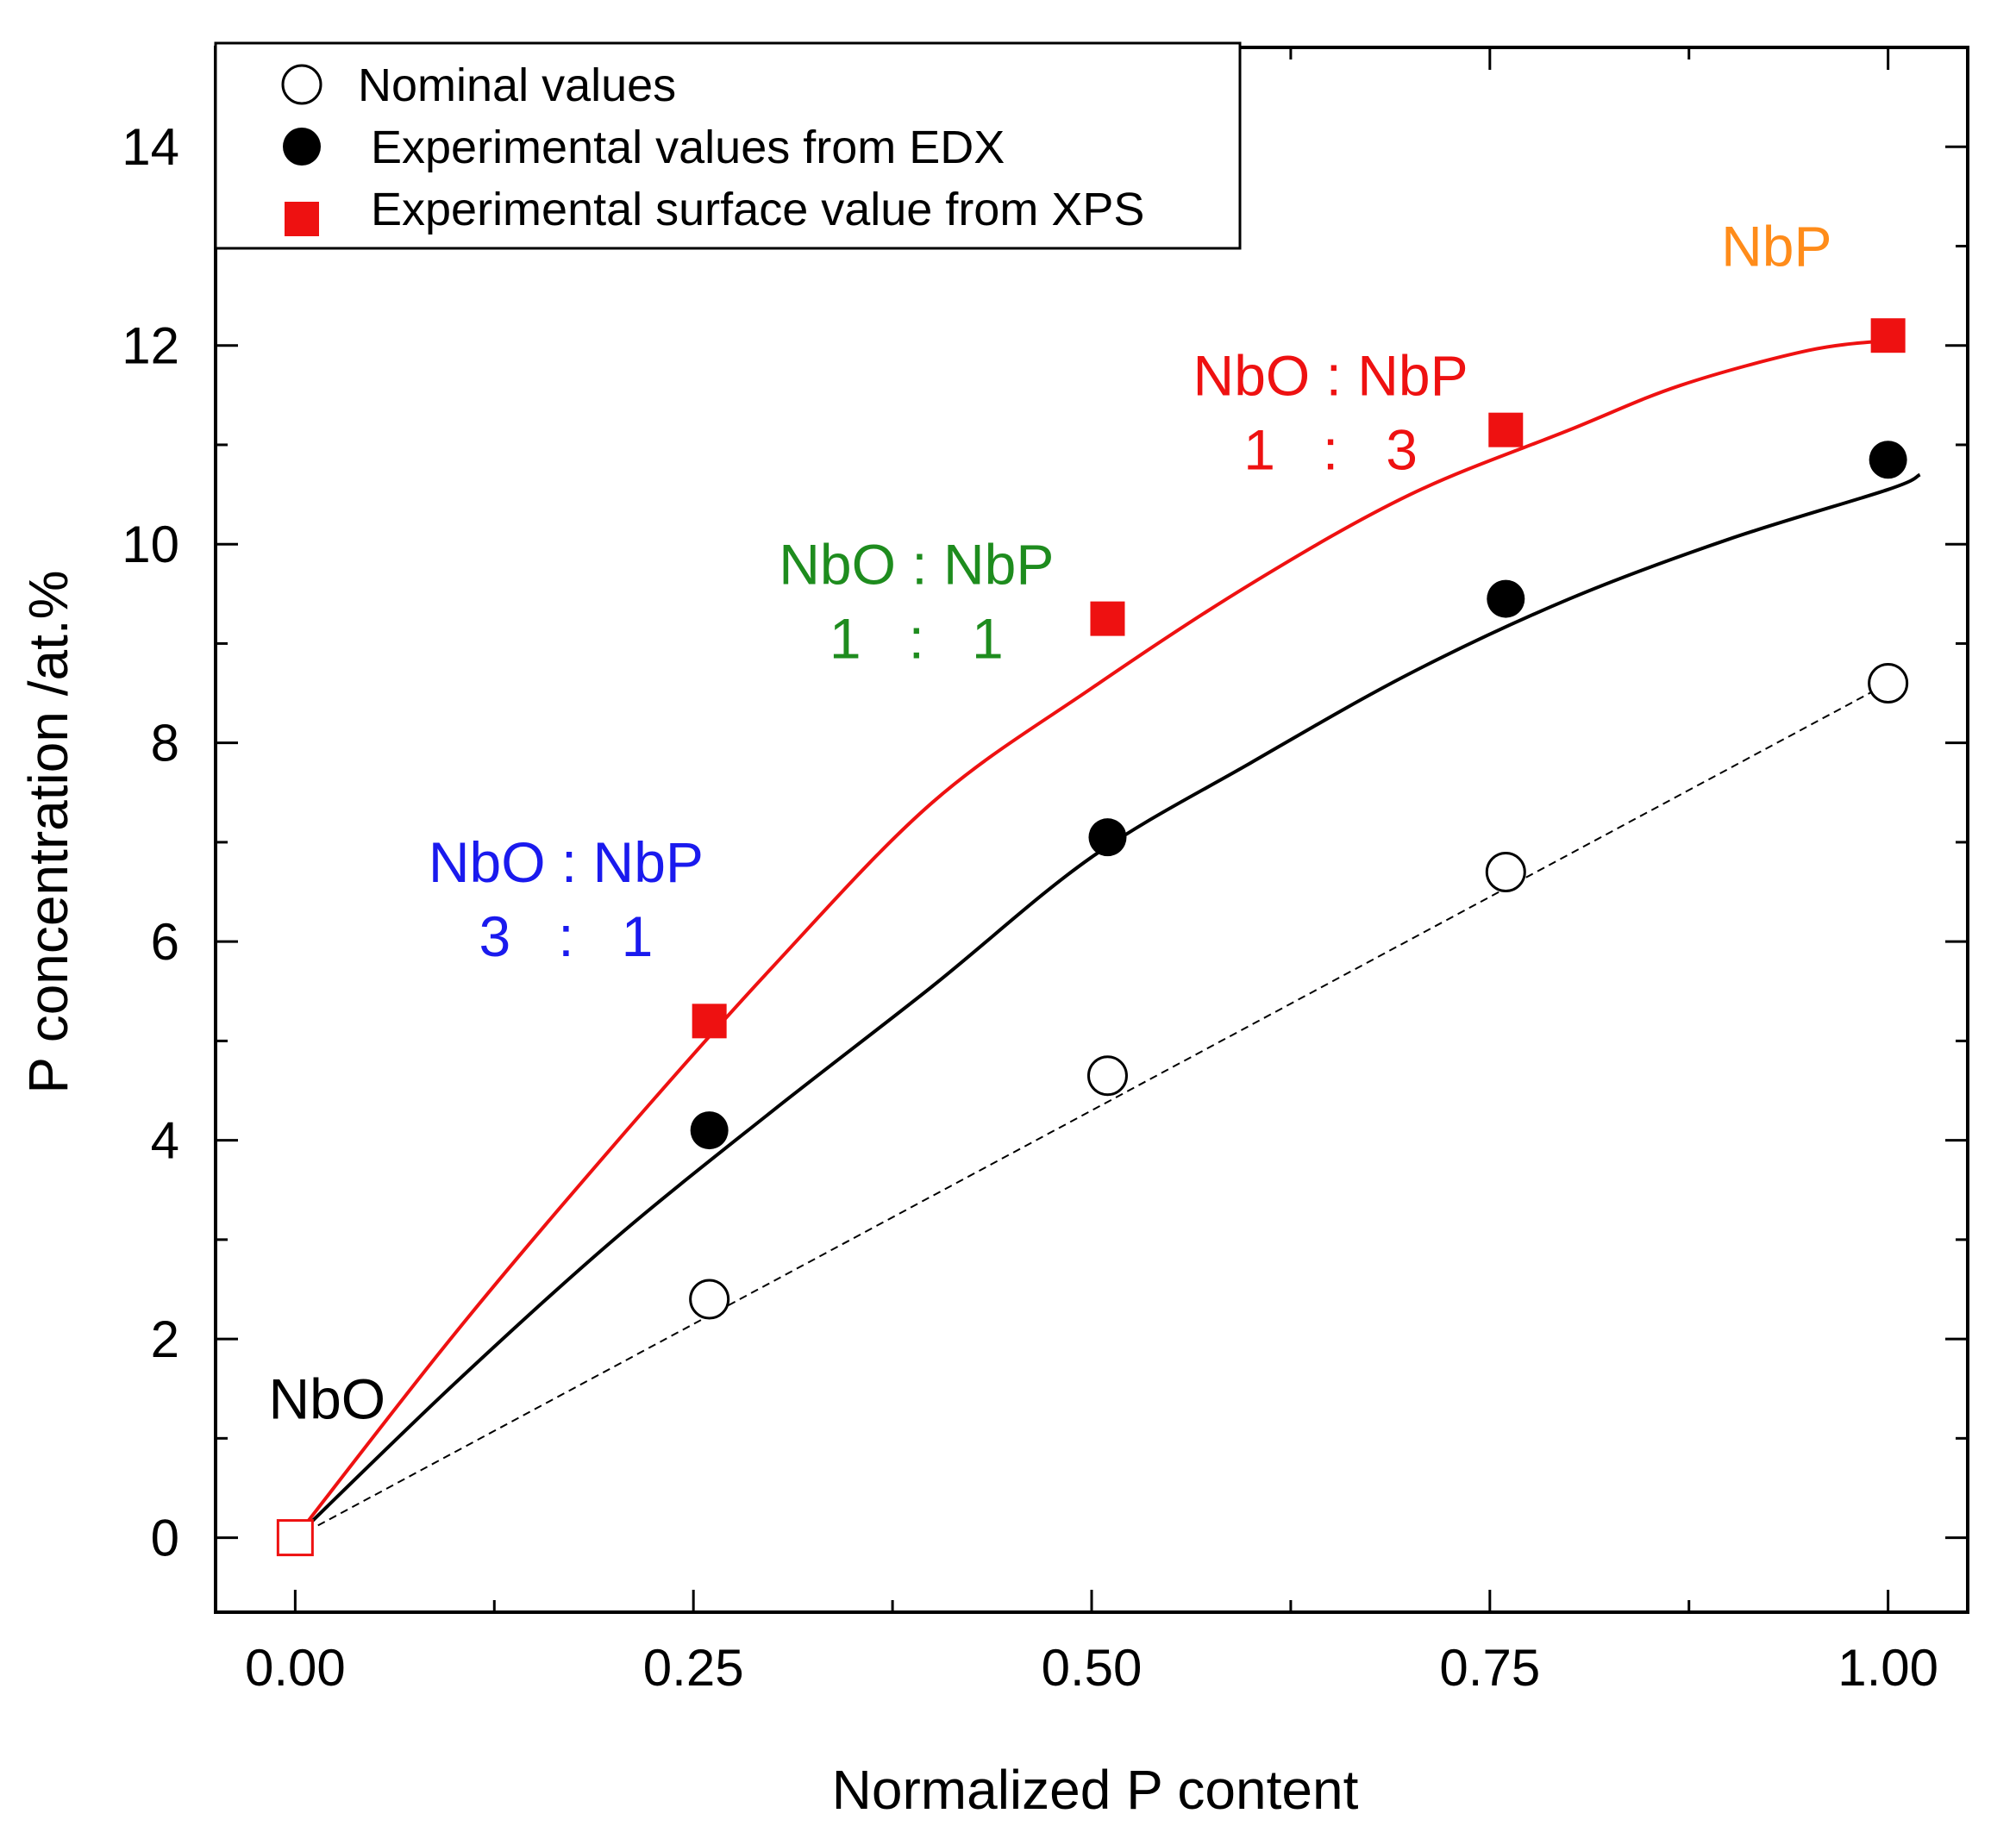 The width and height of the screenshot is (2016, 1826). I want to click on annotation-ratio: 1, so click(917, 638).